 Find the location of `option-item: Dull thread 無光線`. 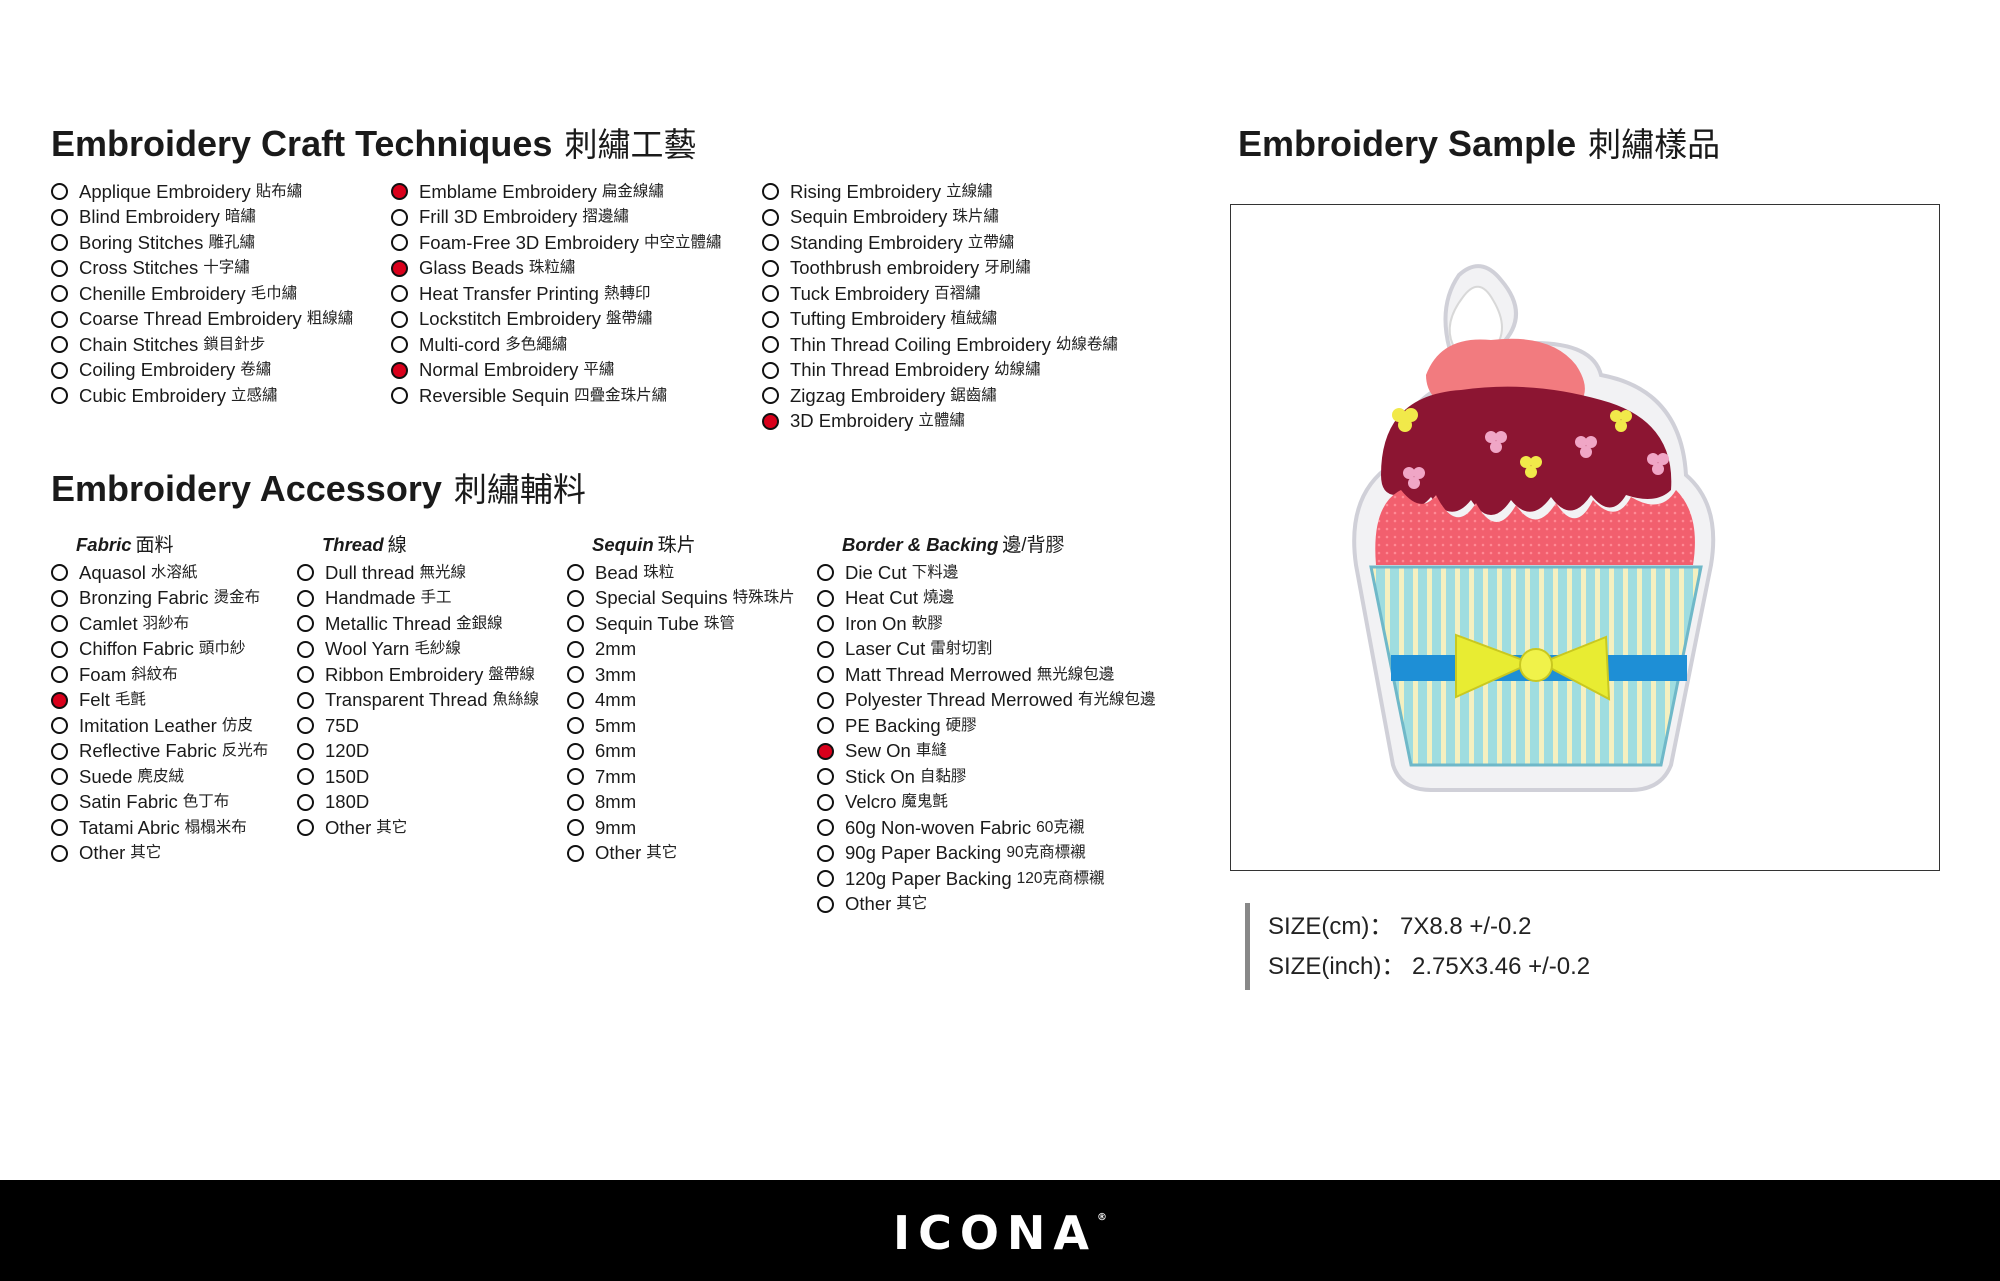

option-item: Dull thread 無光線 is located at coordinates (418, 573).